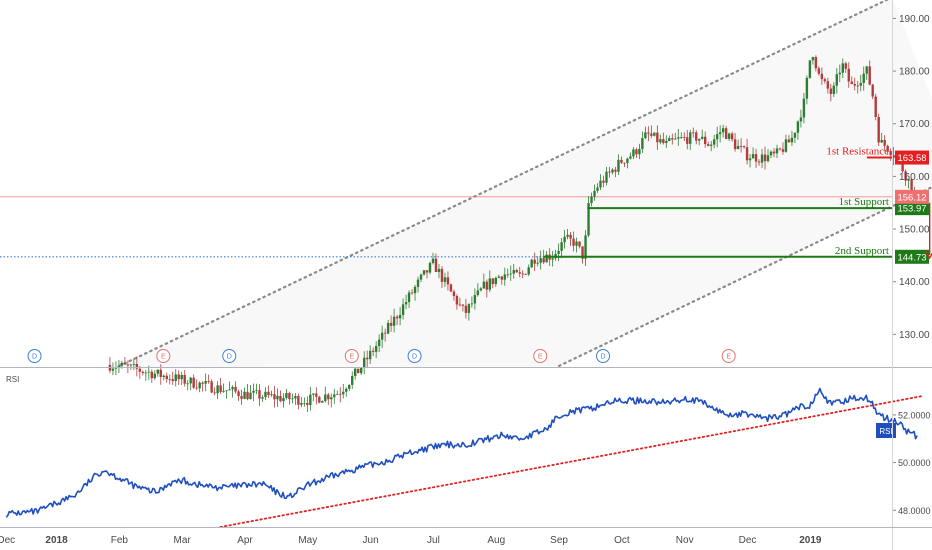  Describe the element at coordinates (911, 257) in the screenshot. I see `level-price-tag-text: 144.73` at that location.